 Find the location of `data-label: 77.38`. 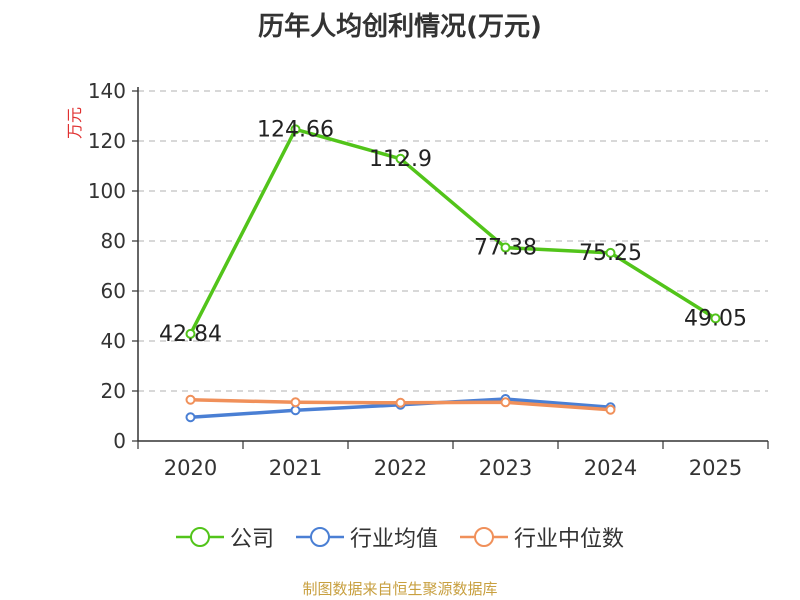

data-label: 77.38 is located at coordinates (505, 248).